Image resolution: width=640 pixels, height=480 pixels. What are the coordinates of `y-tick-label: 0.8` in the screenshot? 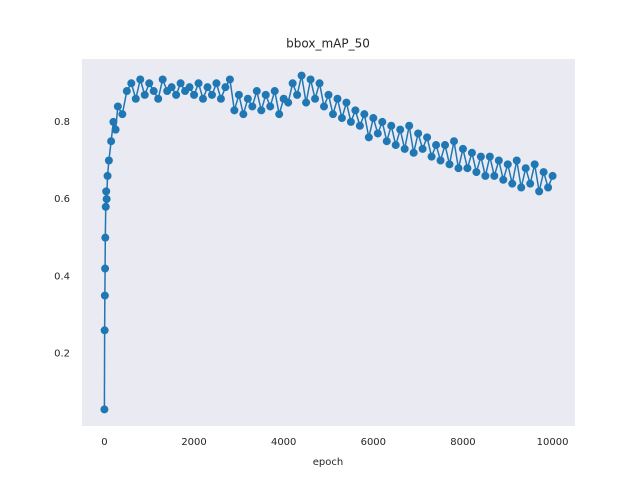 It's located at (62, 122).